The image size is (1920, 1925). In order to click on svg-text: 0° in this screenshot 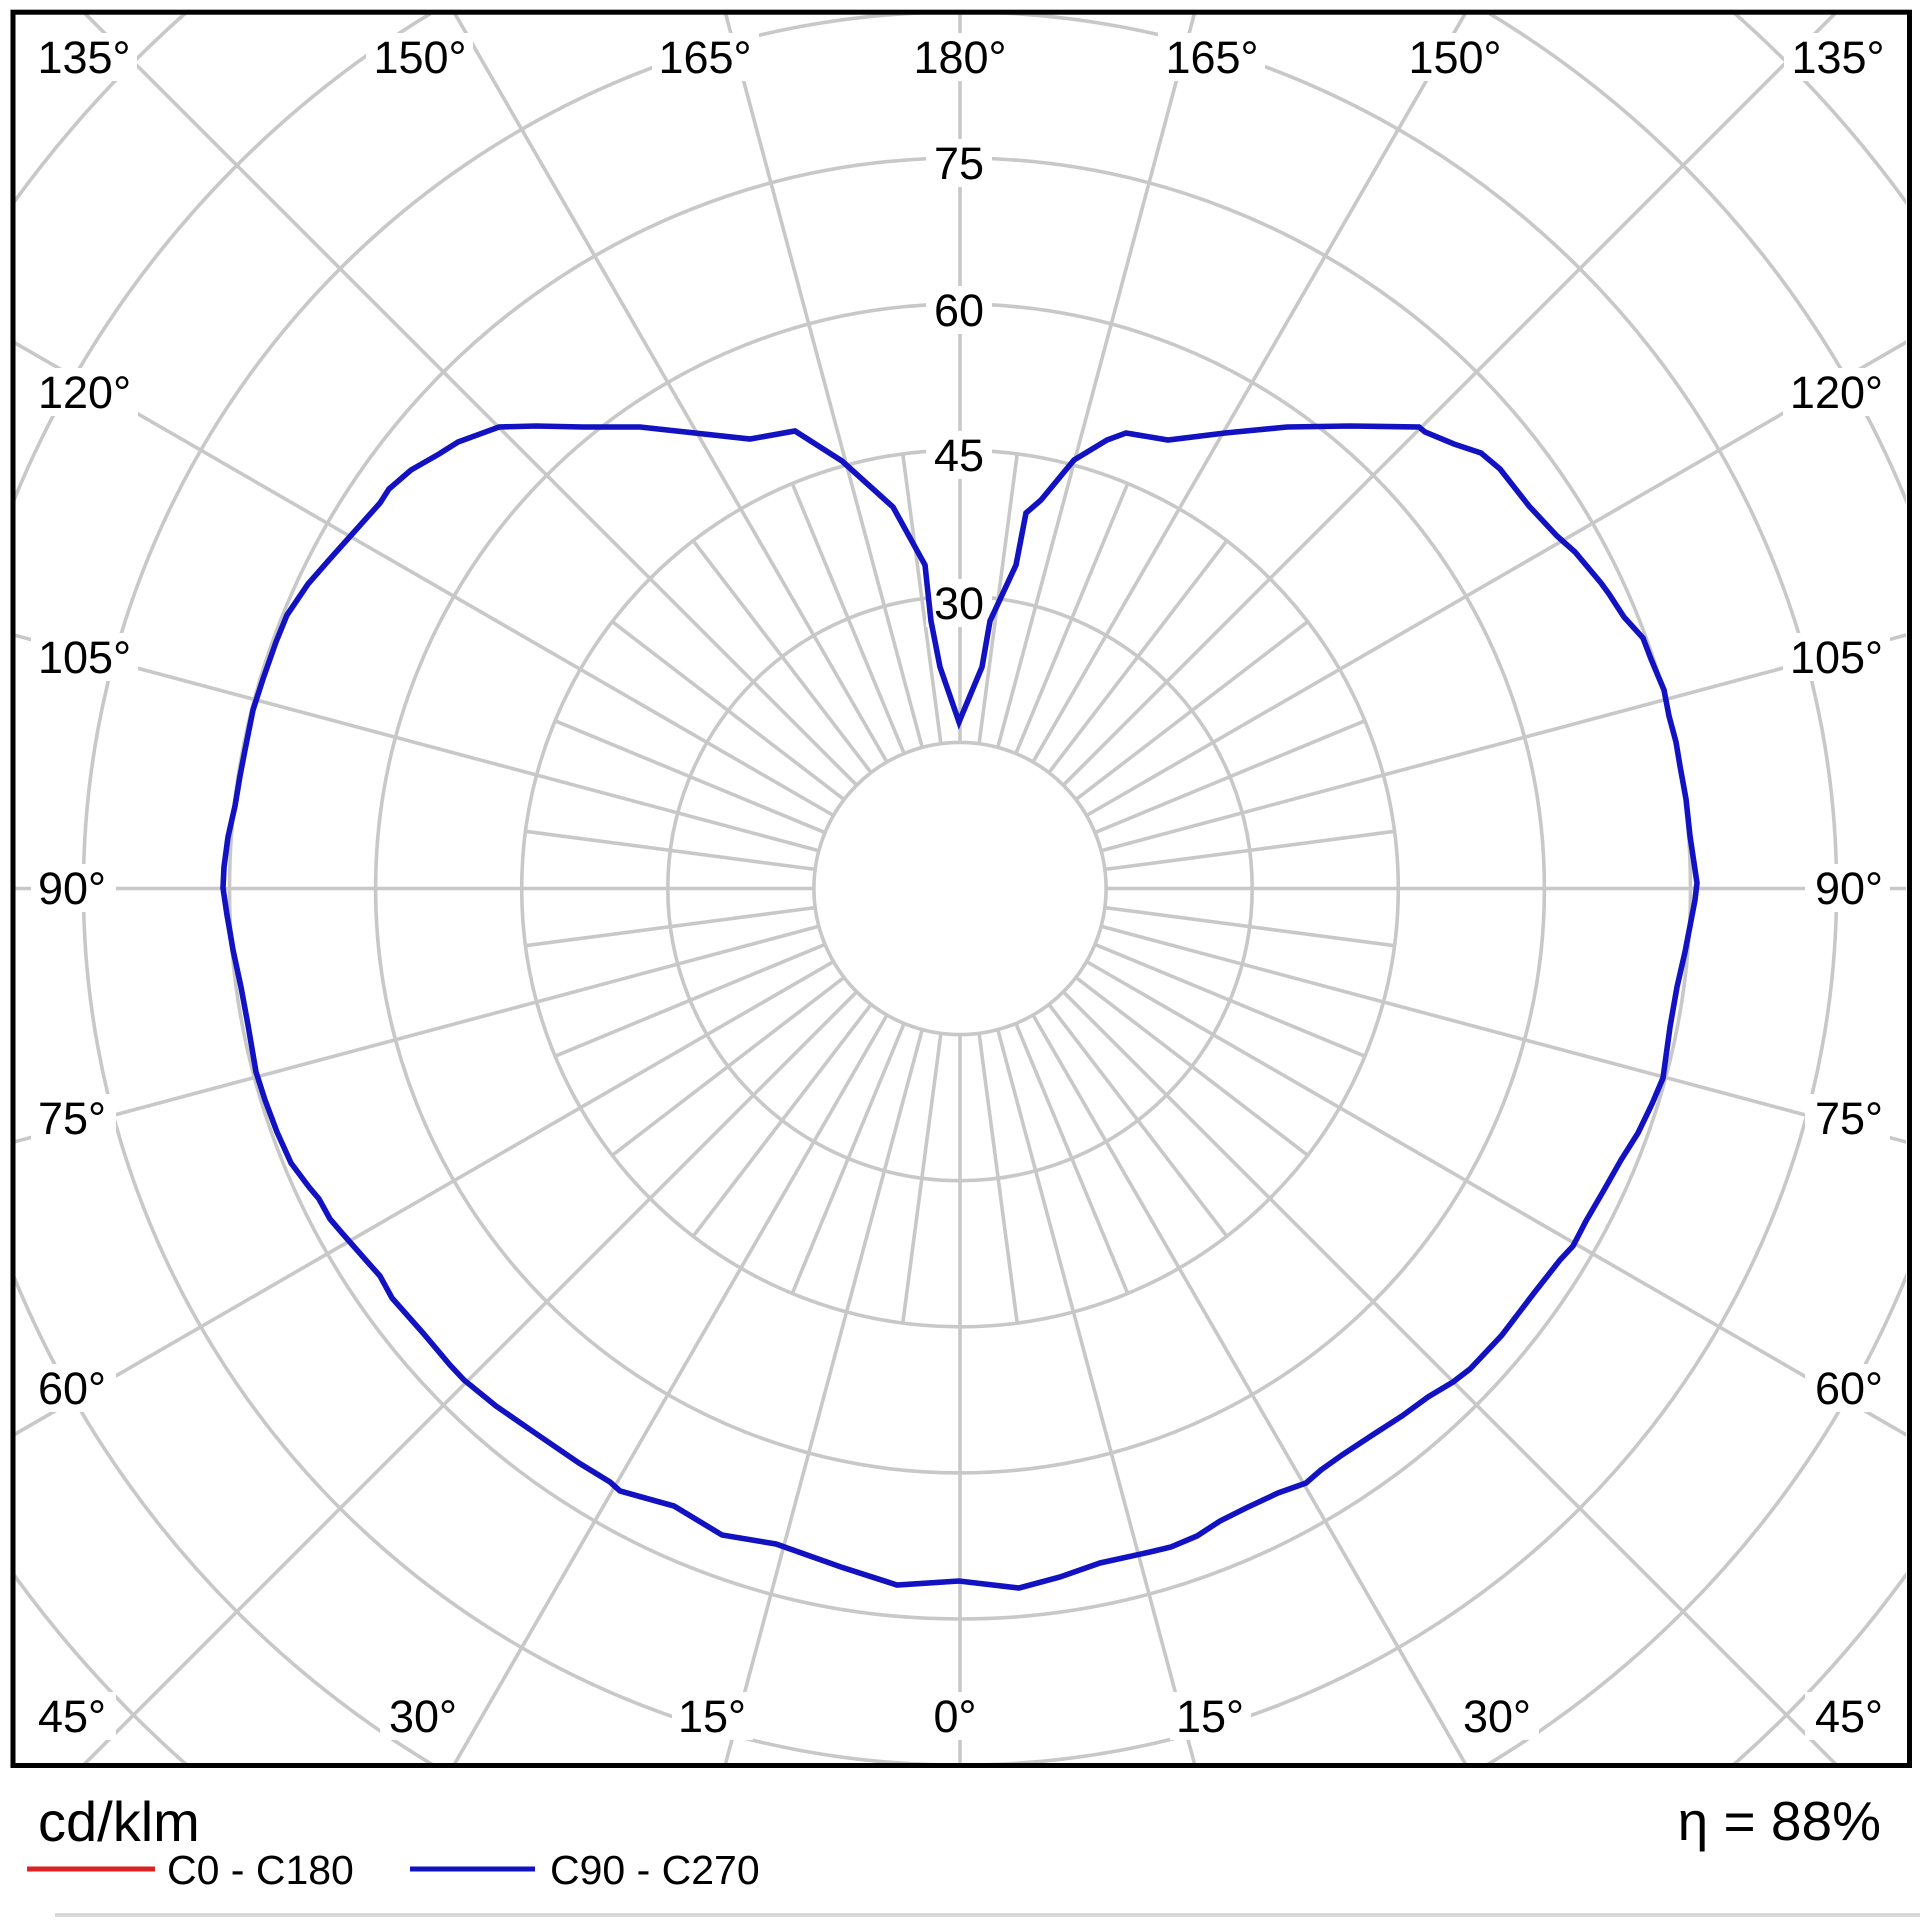, I will do `click(954, 1716)`.